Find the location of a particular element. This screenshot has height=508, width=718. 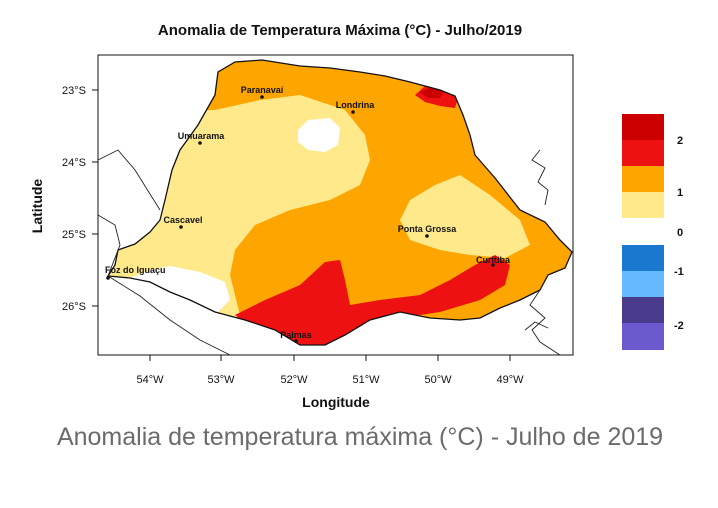

city-label-cascavel: Cascavel is located at coordinates (182, 220).